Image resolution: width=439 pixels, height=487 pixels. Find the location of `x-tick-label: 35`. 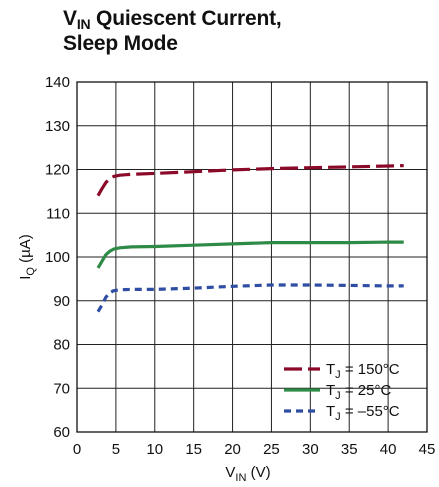

x-tick-label: 35 is located at coordinates (349, 449).